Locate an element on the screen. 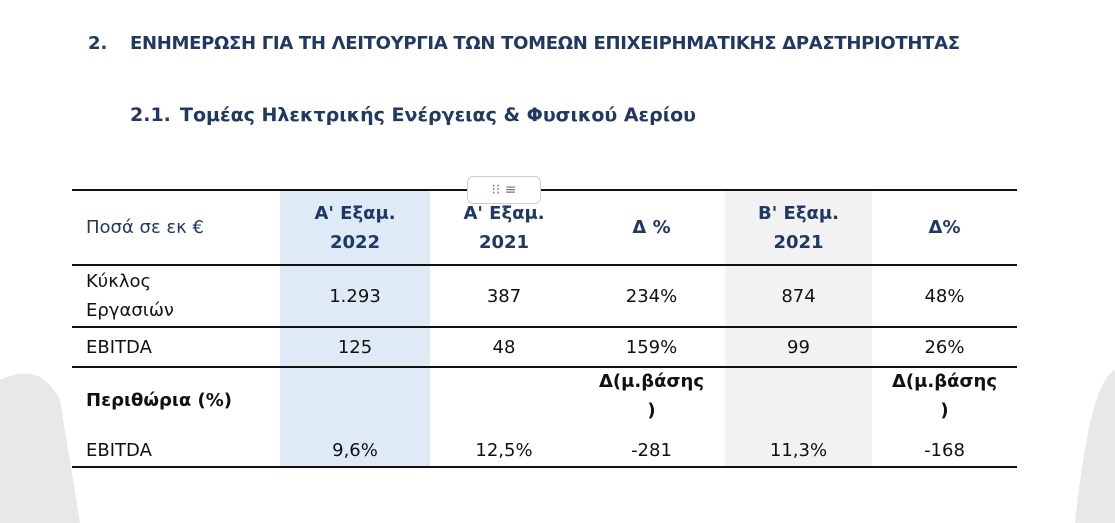  table-cell: 48% is located at coordinates (944, 296).